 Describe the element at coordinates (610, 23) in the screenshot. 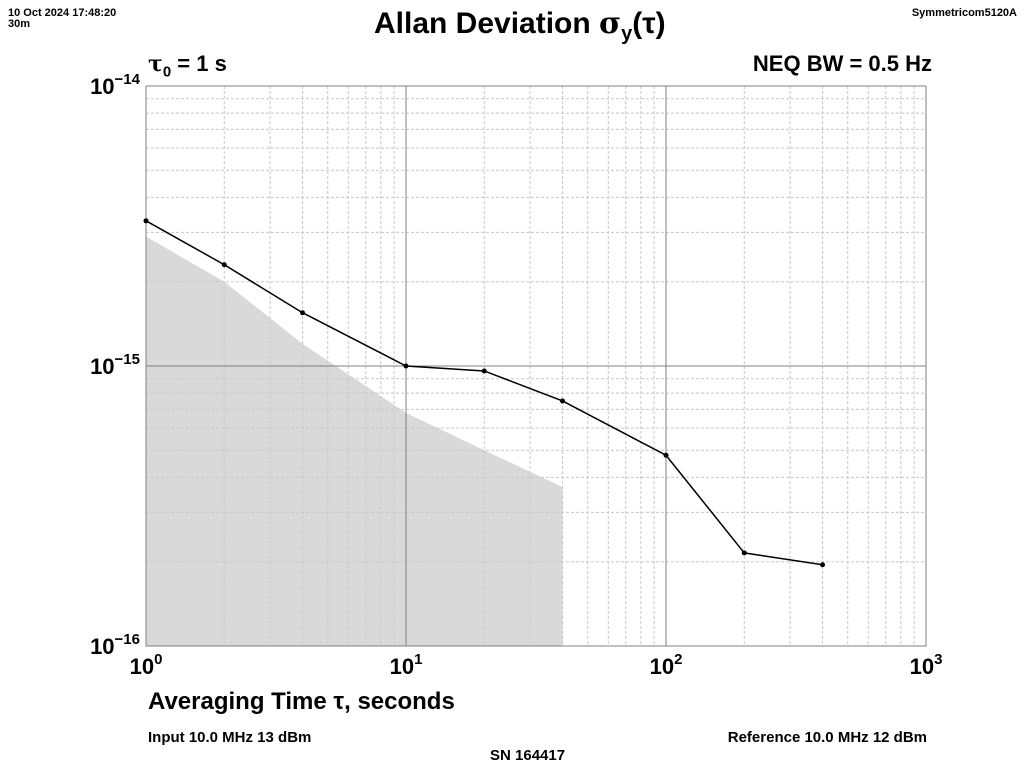

I see `title-sigma: σ` at that location.